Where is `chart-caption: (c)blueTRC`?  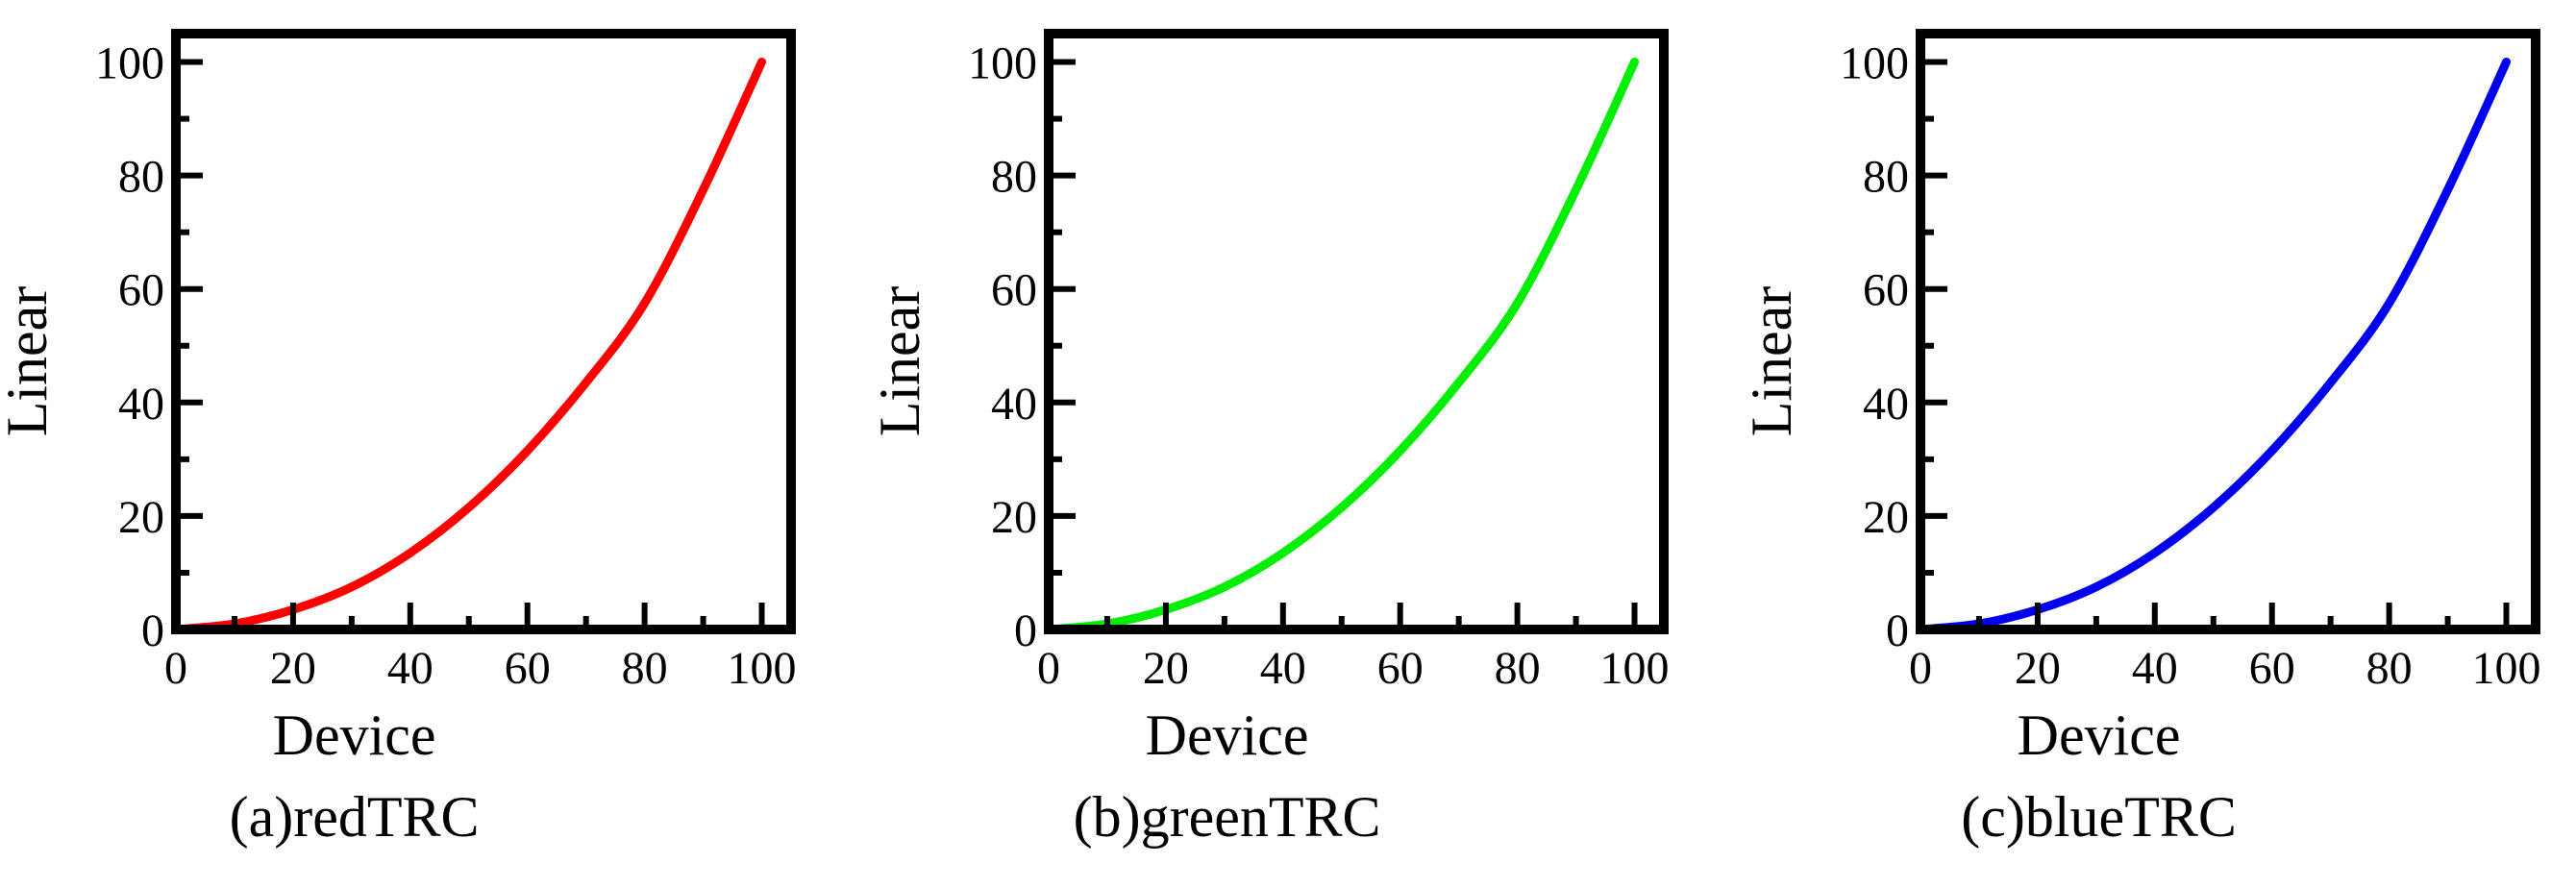
chart-caption: (c)blueTRC is located at coordinates (2099, 817).